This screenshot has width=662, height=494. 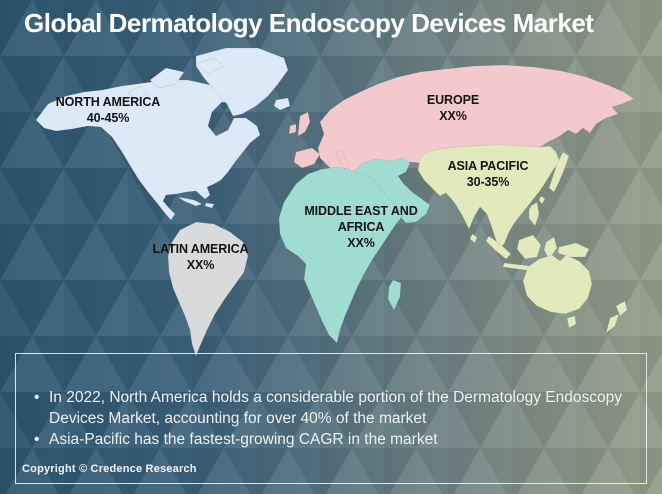 What do you see at coordinates (200, 257) in the screenshot?
I see `region-label-latin-america: LATIN AMERICA XX%` at bounding box center [200, 257].